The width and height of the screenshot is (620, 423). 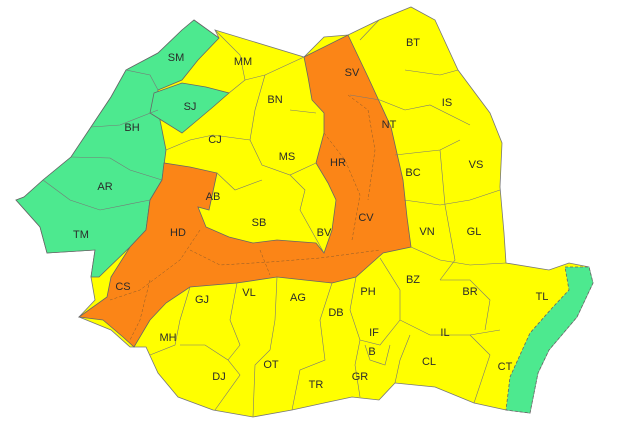 What do you see at coordinates (298, 298) in the screenshot?
I see `county-label-ag: AG` at bounding box center [298, 298].